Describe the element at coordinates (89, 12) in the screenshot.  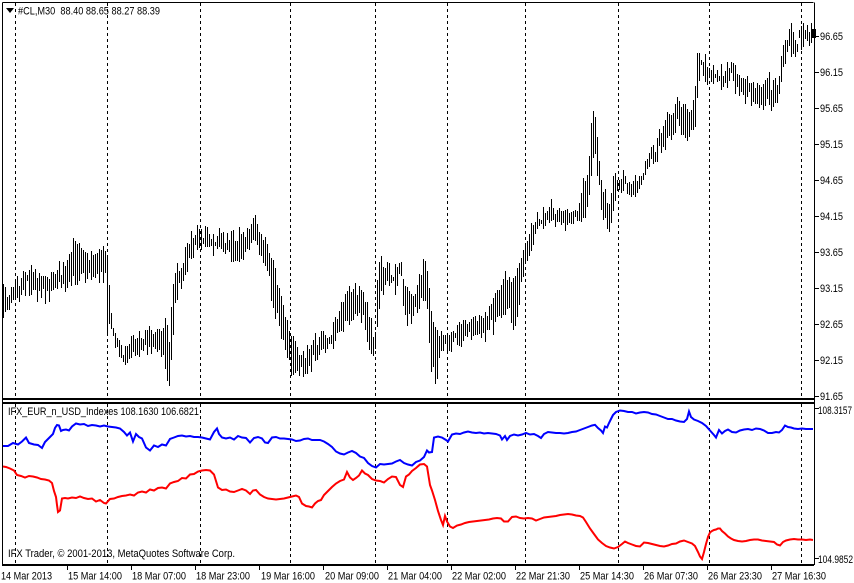
I see `svg-text:#CL,M30 88.40 88.65 88.27 88.: #CL,M30 88.40 88.65 88.27 88.39` at that location.